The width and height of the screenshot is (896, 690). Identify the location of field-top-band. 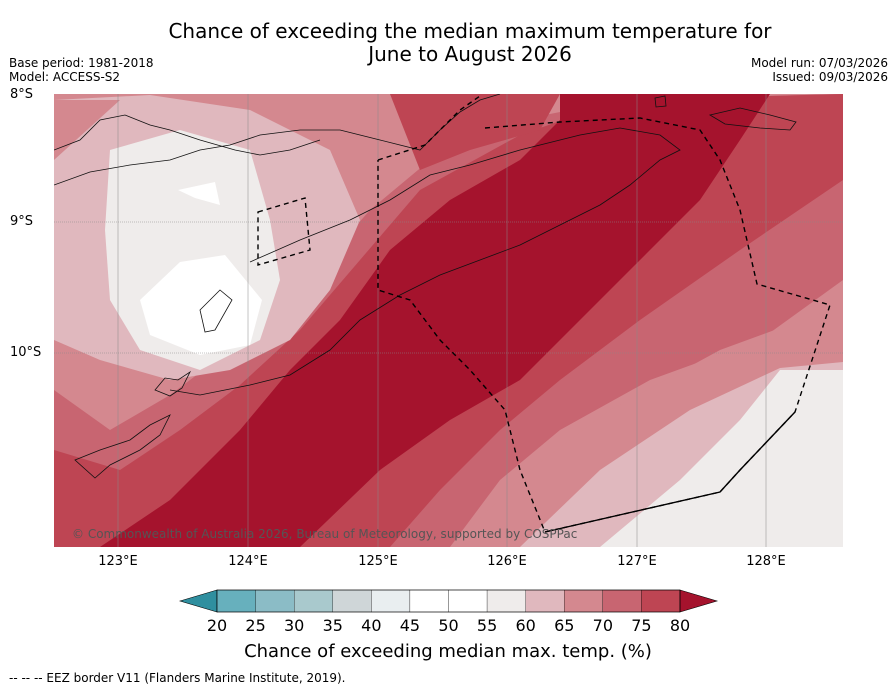
(475, 132).